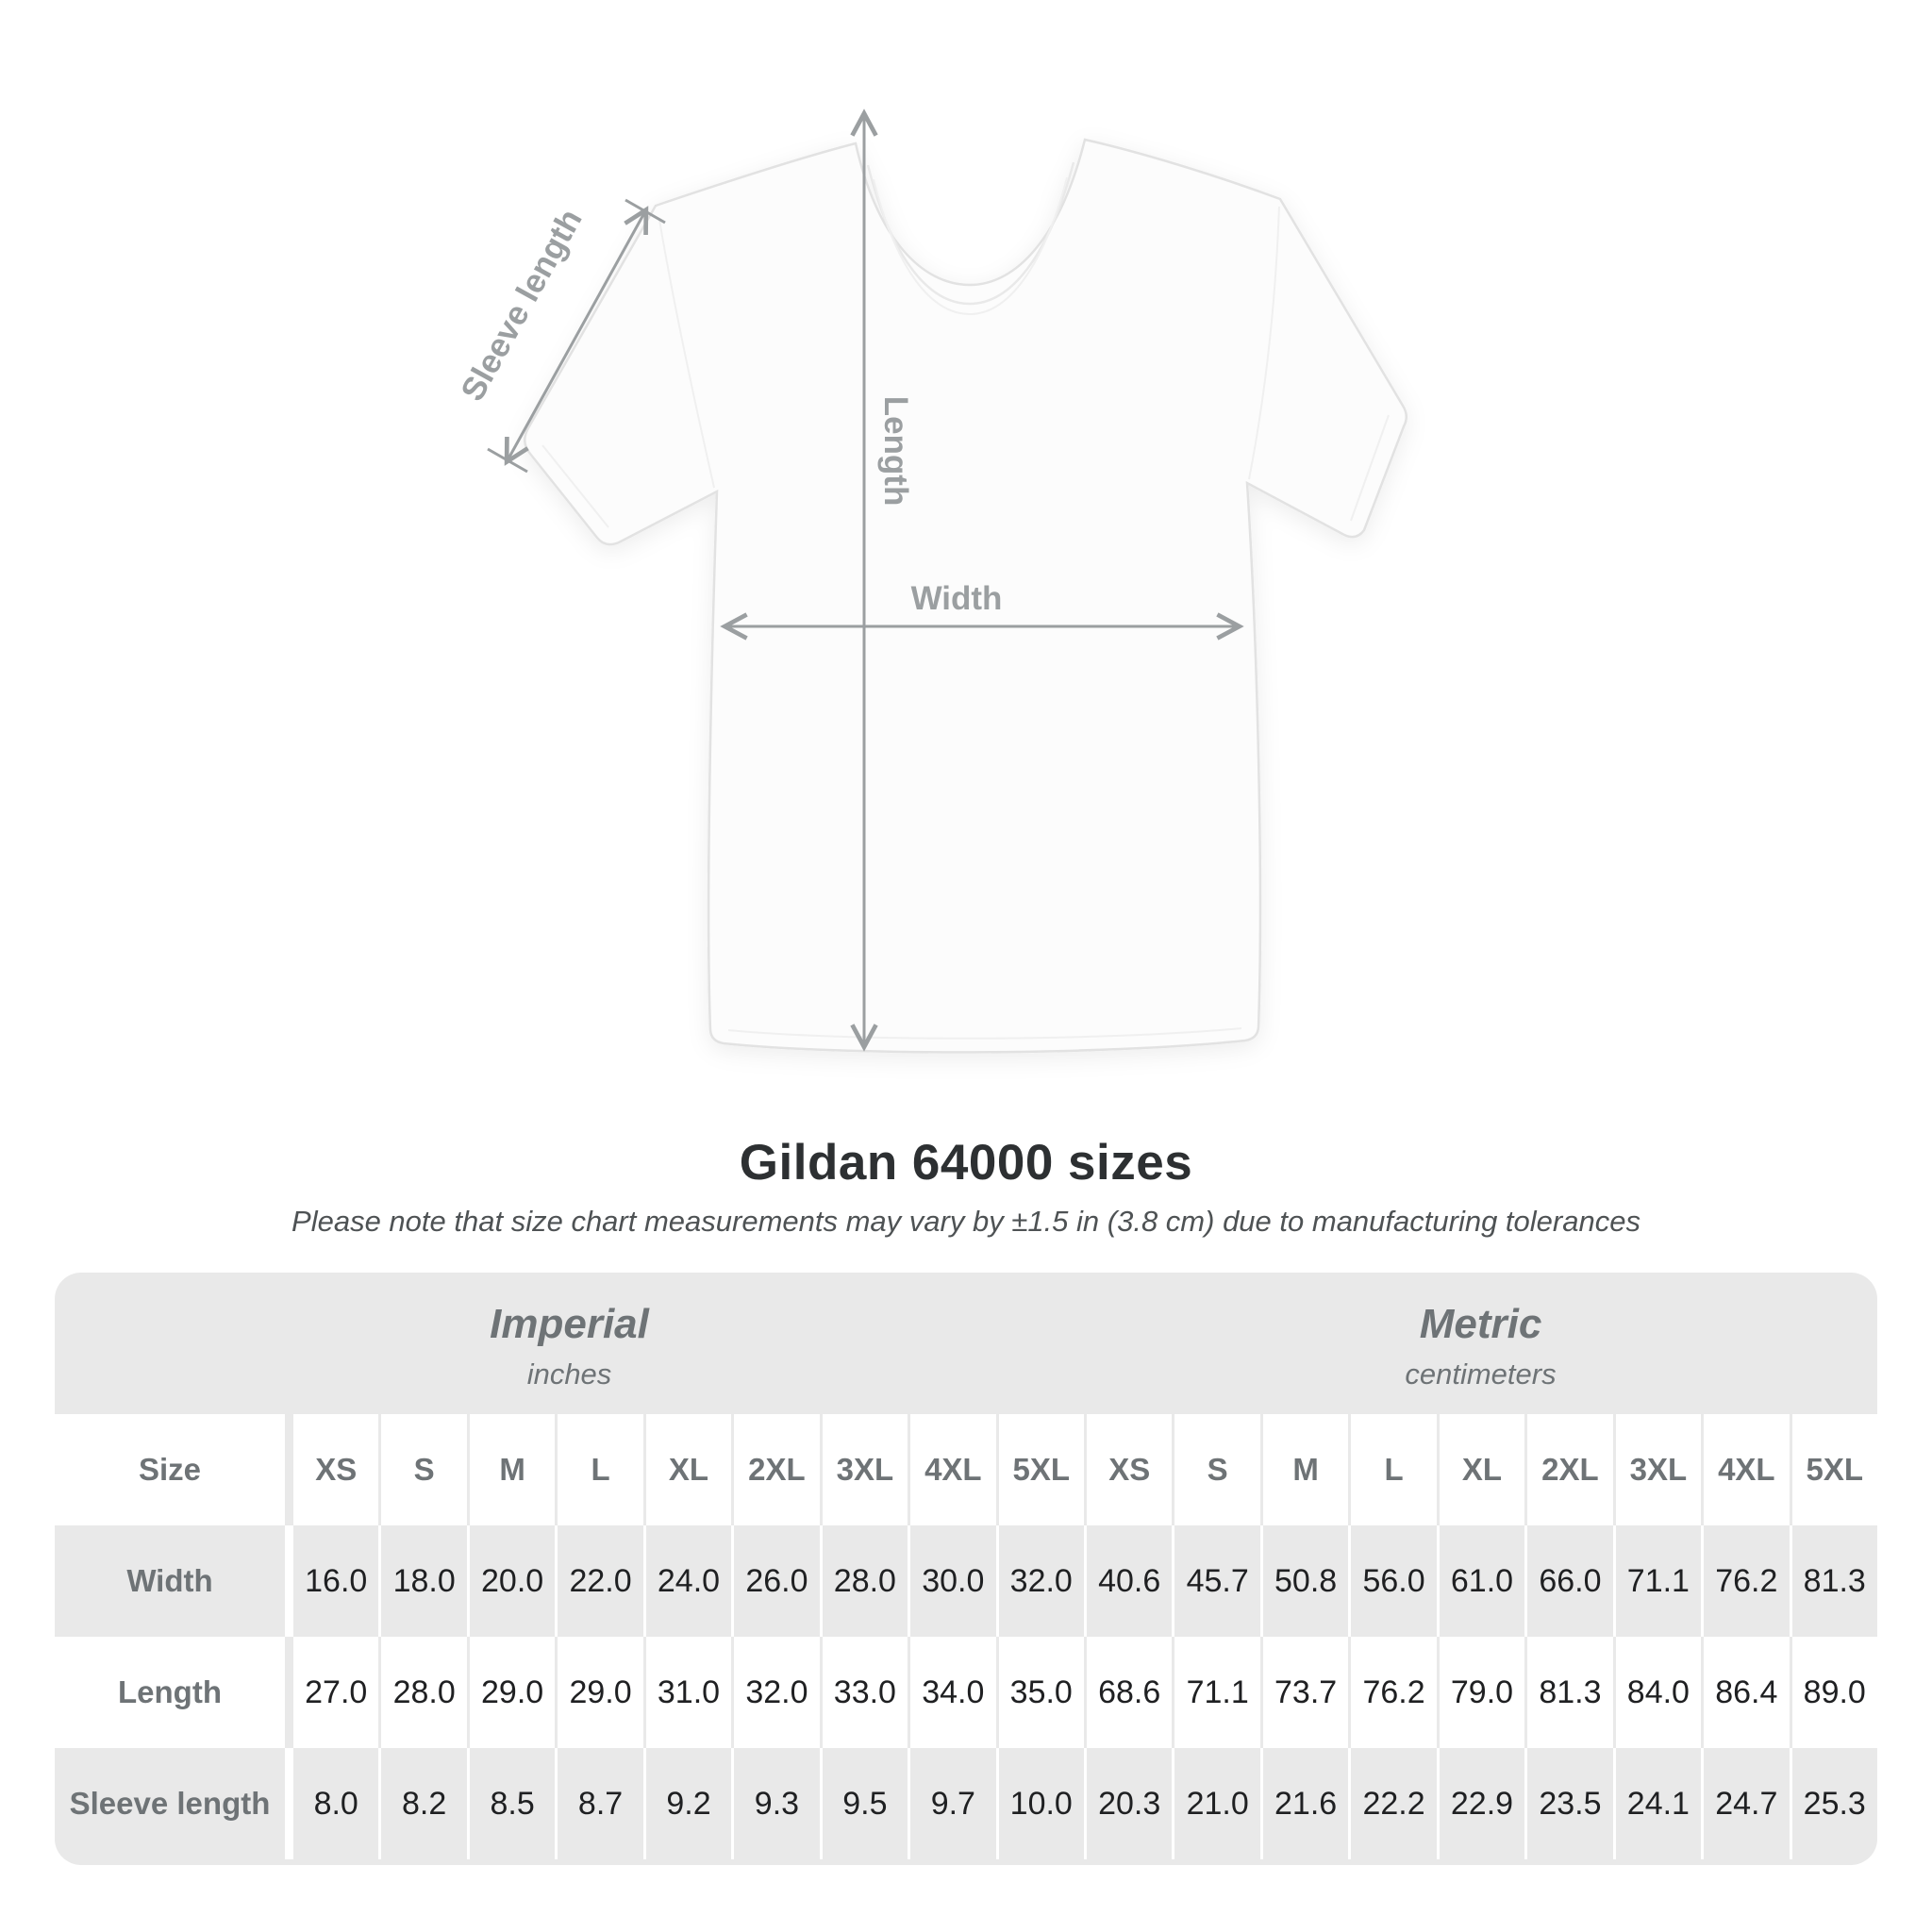 Image resolution: width=1932 pixels, height=1932 pixels. Describe the element at coordinates (1130, 1692) in the screenshot. I see `cell-length-metric-xs: 68.6` at that location.